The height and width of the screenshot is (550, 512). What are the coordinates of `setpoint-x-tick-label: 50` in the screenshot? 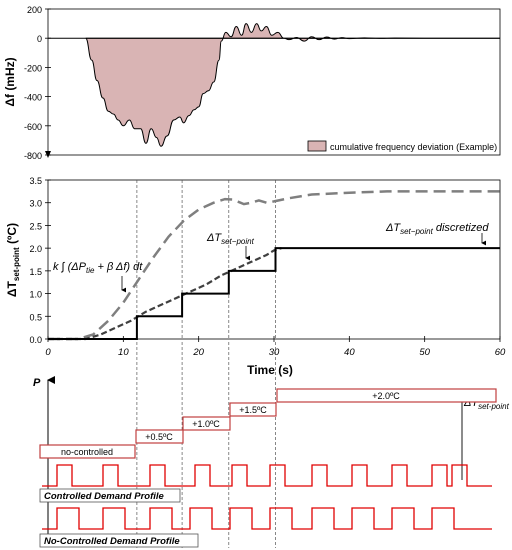 It's located at (424, 352).